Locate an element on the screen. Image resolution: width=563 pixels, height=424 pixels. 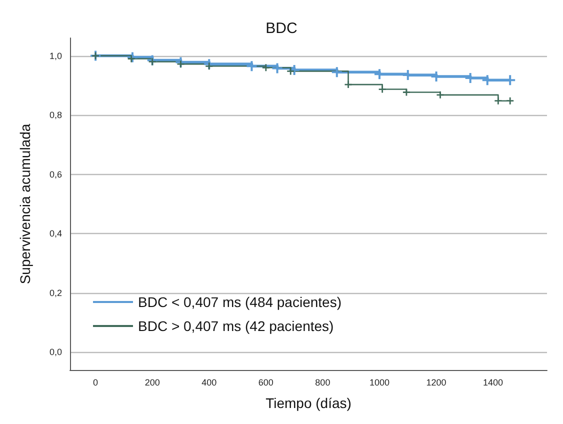
x-tick-label: 400 is located at coordinates (209, 383).